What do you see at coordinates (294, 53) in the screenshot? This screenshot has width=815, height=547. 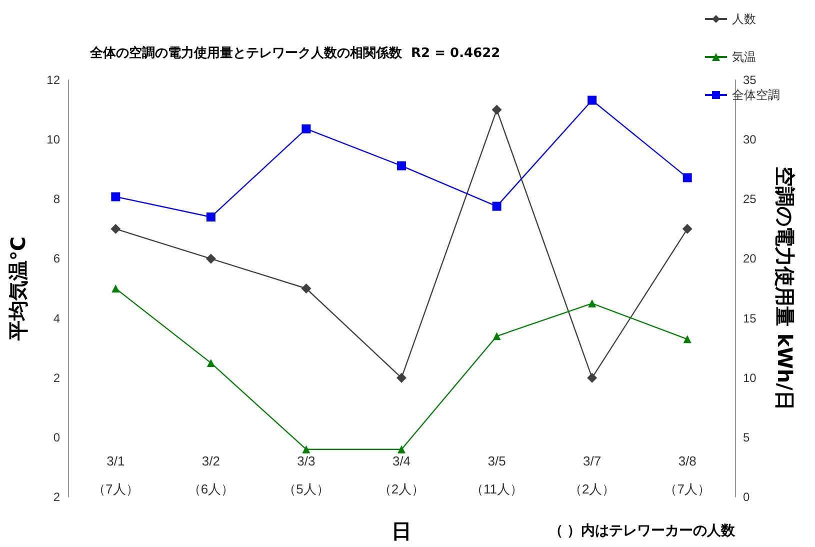 I see `chart-title: 全体の空調の電力使用量とテレワーク人数の相関係数 R2 = 0.4622` at bounding box center [294, 53].